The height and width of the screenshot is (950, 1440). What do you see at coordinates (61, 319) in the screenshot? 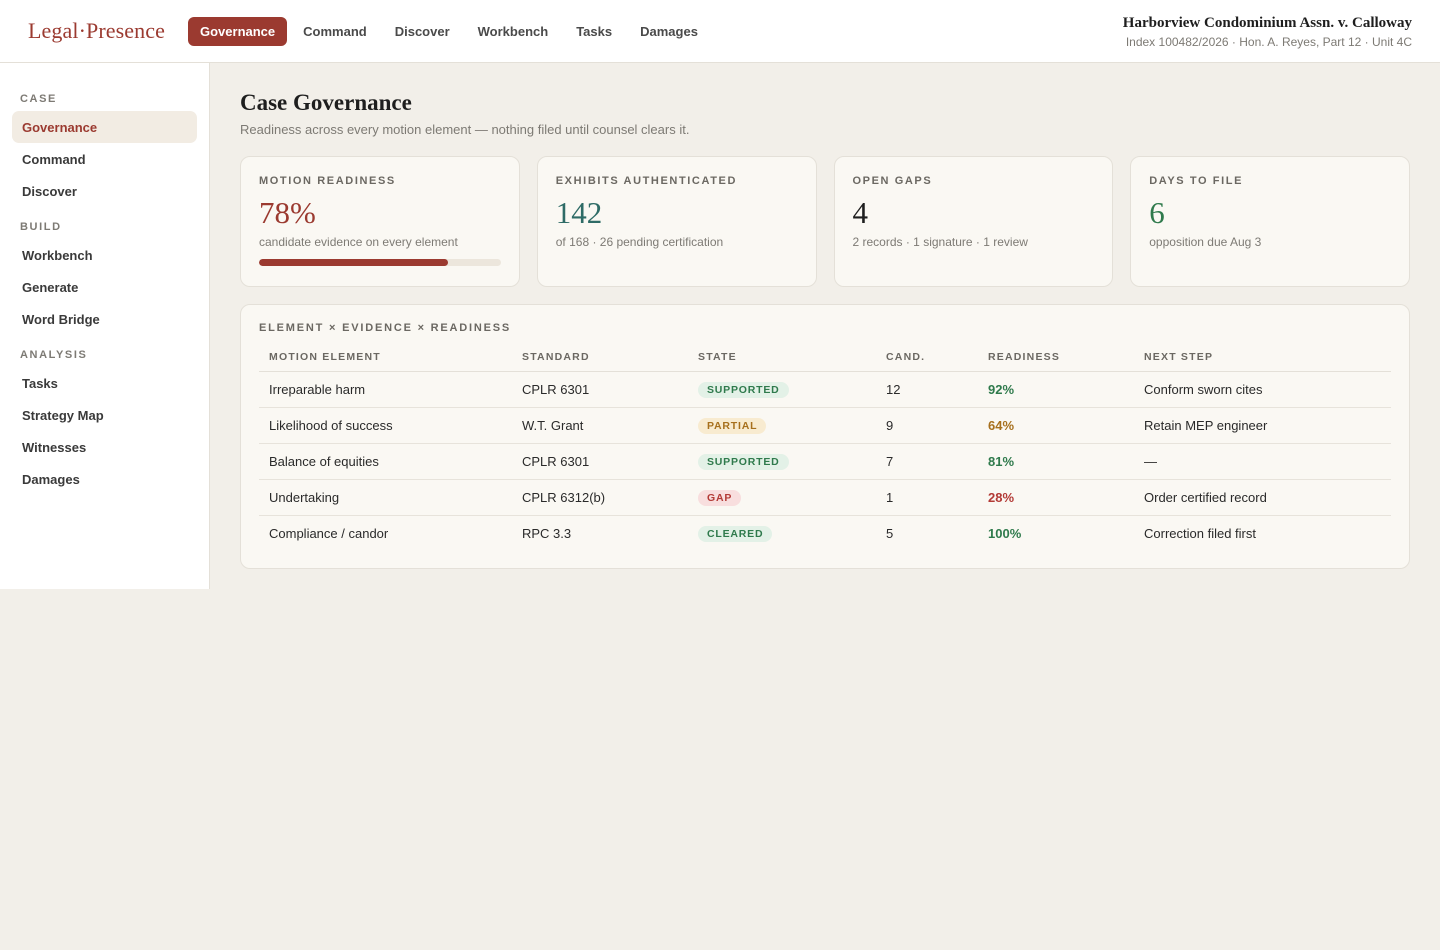
I see `sidebar-item-word-bridge: Word Bridge` at bounding box center [61, 319].